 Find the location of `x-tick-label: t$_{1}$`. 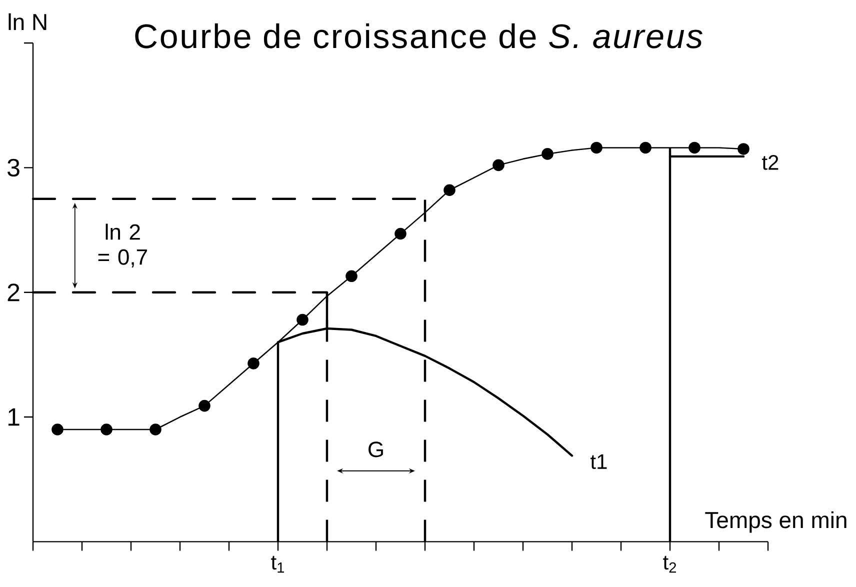

x-tick-label: t$_{1}$ is located at coordinates (277, 564).